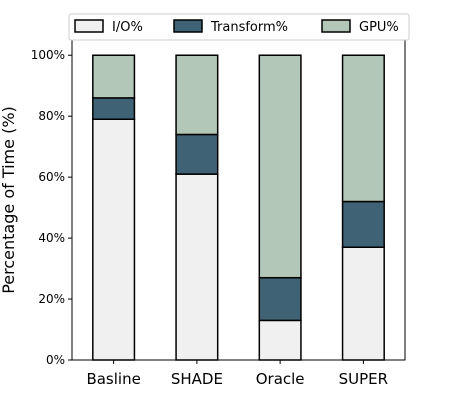 Image resolution: width=450 pixels, height=400 pixels. Describe the element at coordinates (127, 27) in the screenshot. I see `legend-label: I/O%` at that location.